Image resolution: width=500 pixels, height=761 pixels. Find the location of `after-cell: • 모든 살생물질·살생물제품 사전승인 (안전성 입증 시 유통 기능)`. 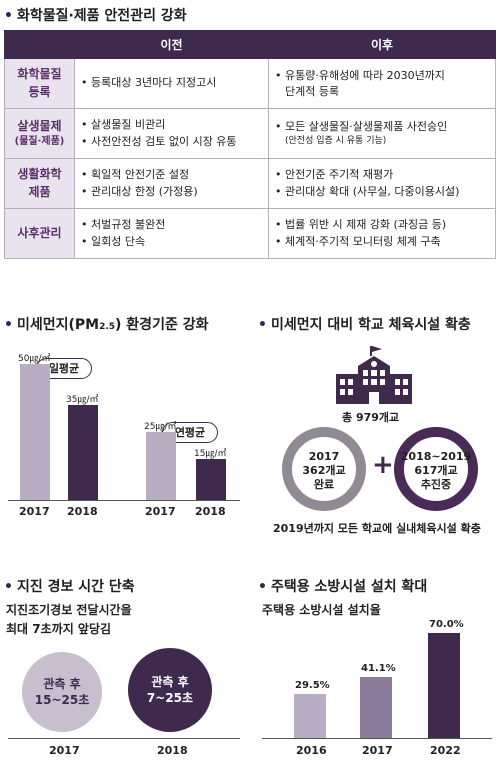

after-cell: • 모든 살생물질·살생물제품 사전승인 (안전성 입증 시 유통 기능) is located at coordinates (382, 133).